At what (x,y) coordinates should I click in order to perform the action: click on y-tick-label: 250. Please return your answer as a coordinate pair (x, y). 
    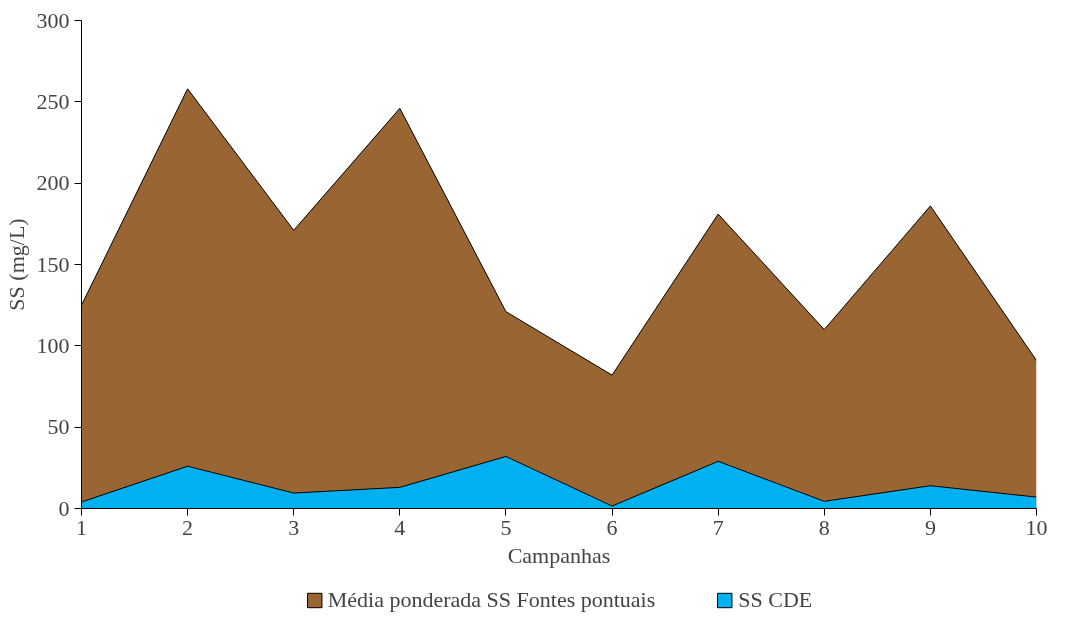
    Looking at the image, I should click on (53, 101).